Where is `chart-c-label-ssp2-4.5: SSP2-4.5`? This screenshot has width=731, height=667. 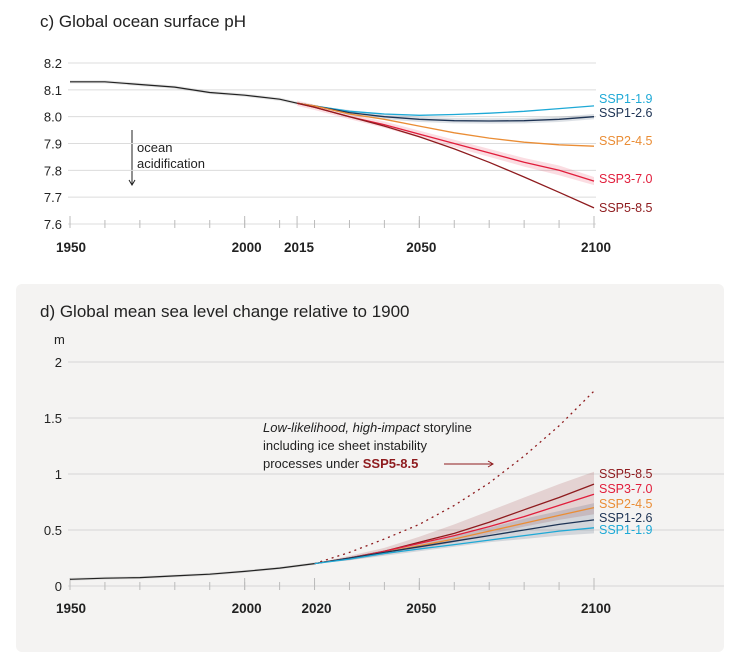
chart-c-label-ssp2-4.5: SSP2-4.5 is located at coordinates (626, 141).